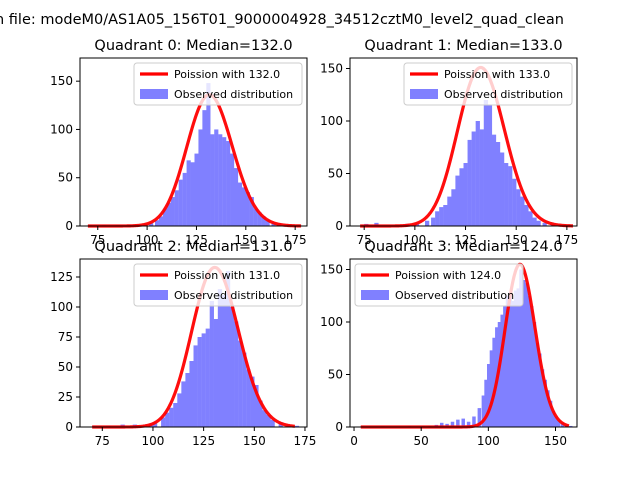 This screenshot has height=480, width=640. Describe the element at coordinates (354, 441) in the screenshot. I see `x-tick-label: 0` at that location.